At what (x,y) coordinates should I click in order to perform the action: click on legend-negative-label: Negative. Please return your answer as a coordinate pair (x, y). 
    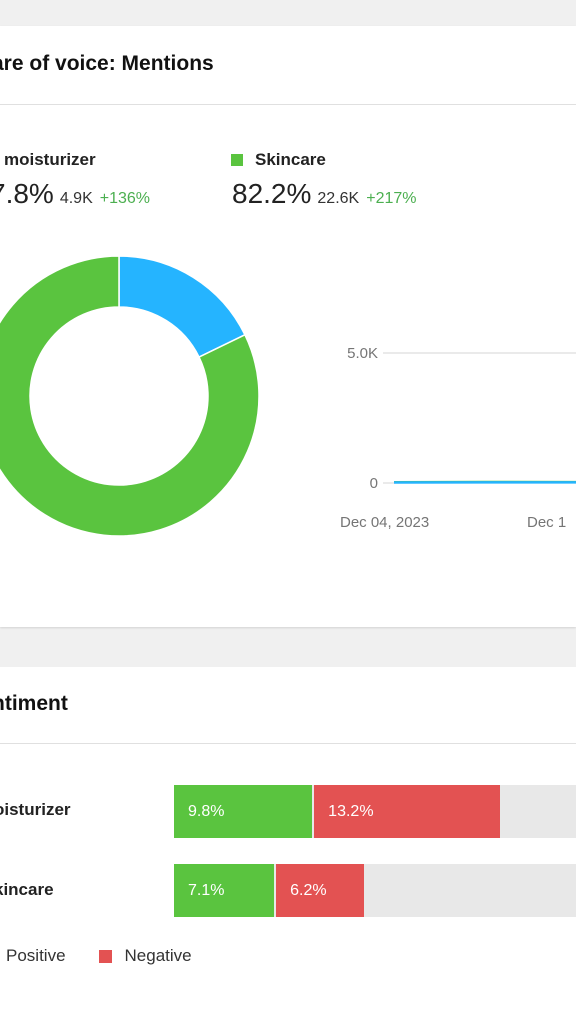
    Looking at the image, I should click on (158, 955).